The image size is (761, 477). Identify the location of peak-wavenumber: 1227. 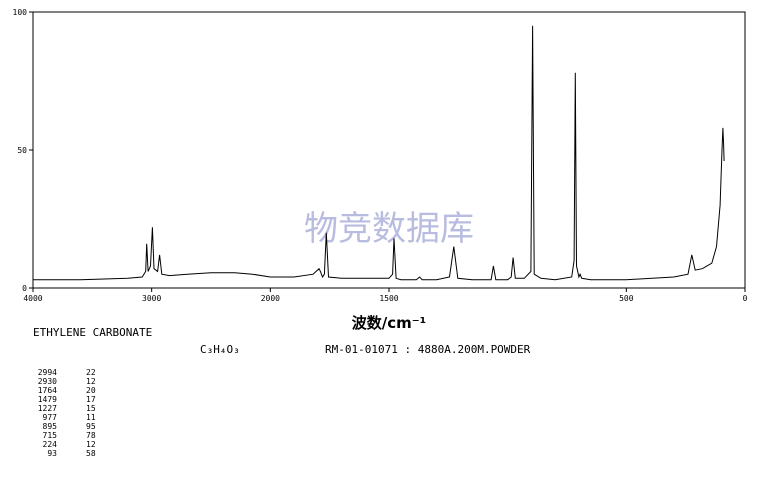
(47, 408).